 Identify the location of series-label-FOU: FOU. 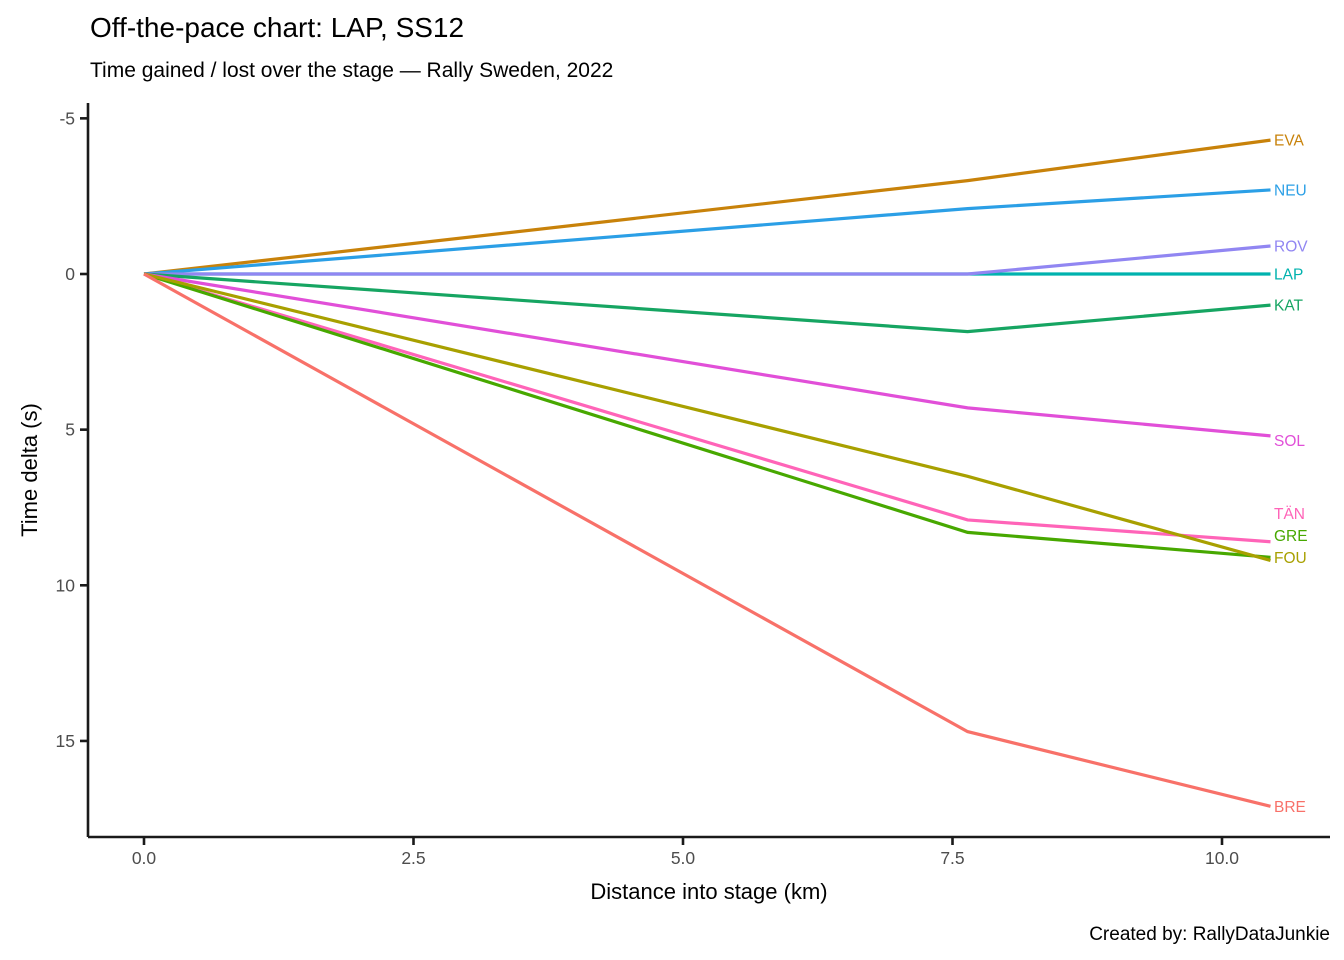
(1290, 558).